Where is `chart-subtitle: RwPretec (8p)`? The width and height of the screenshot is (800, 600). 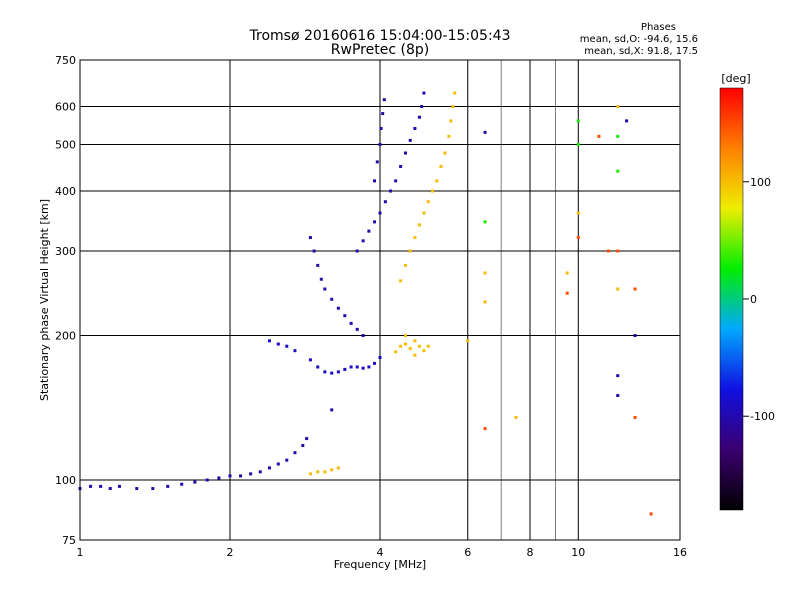 chart-subtitle: RwPretec (8p) is located at coordinates (380, 50).